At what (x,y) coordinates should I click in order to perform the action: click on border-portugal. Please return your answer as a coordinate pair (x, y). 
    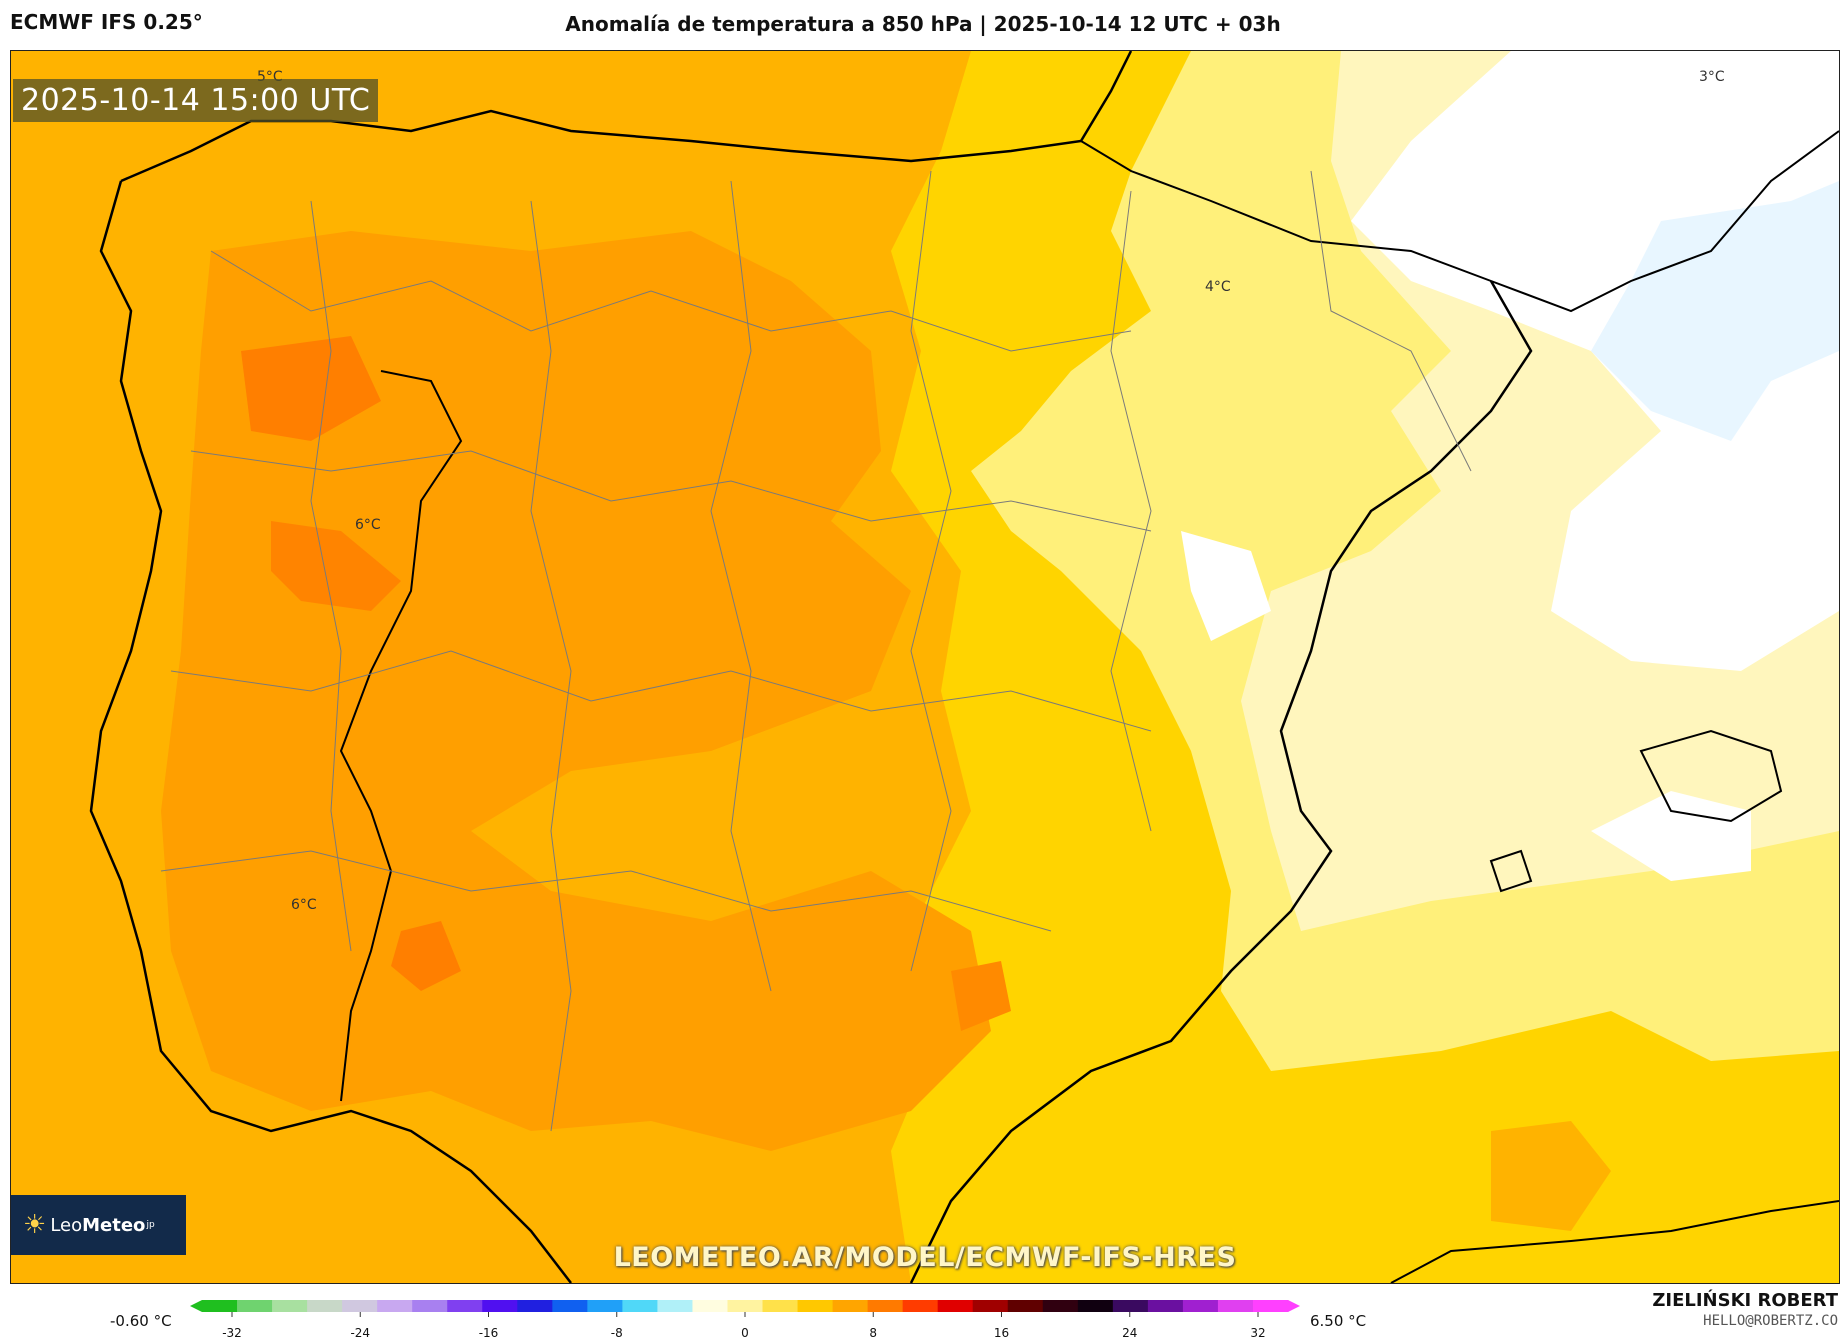
    Looking at the image, I should click on (401, 736).